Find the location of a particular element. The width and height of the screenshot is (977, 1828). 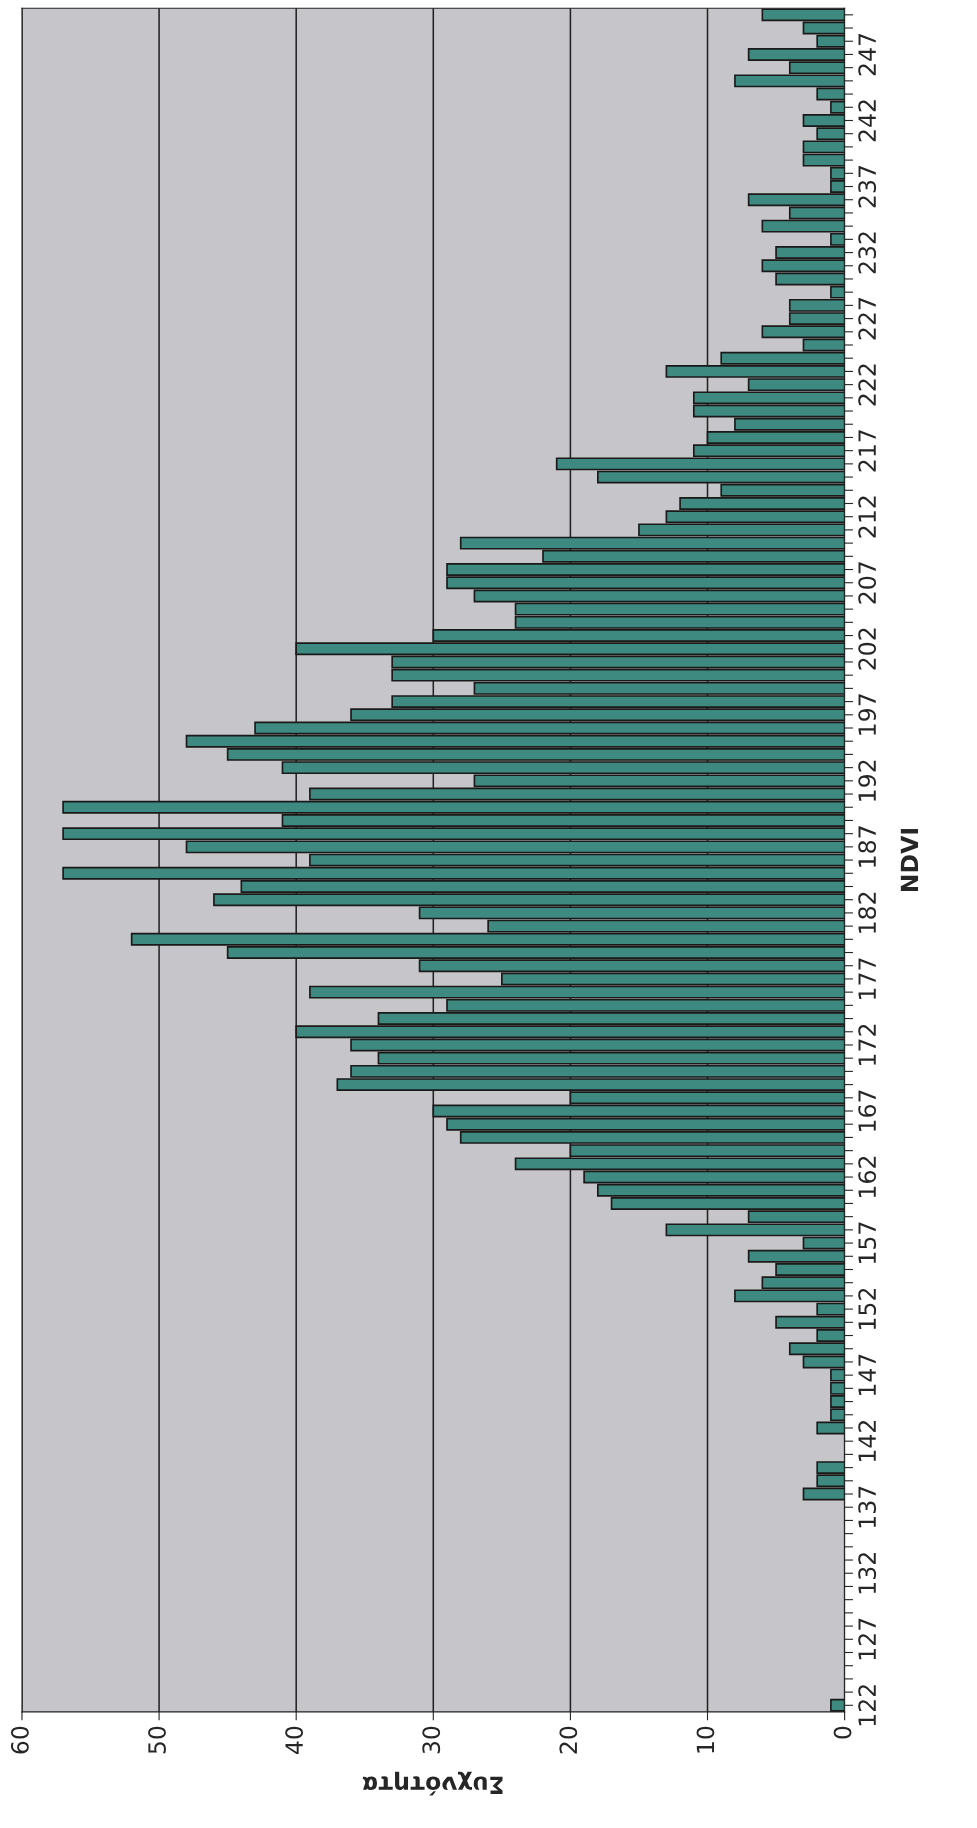

y-tick-label: 237 is located at coordinates (867, 187).